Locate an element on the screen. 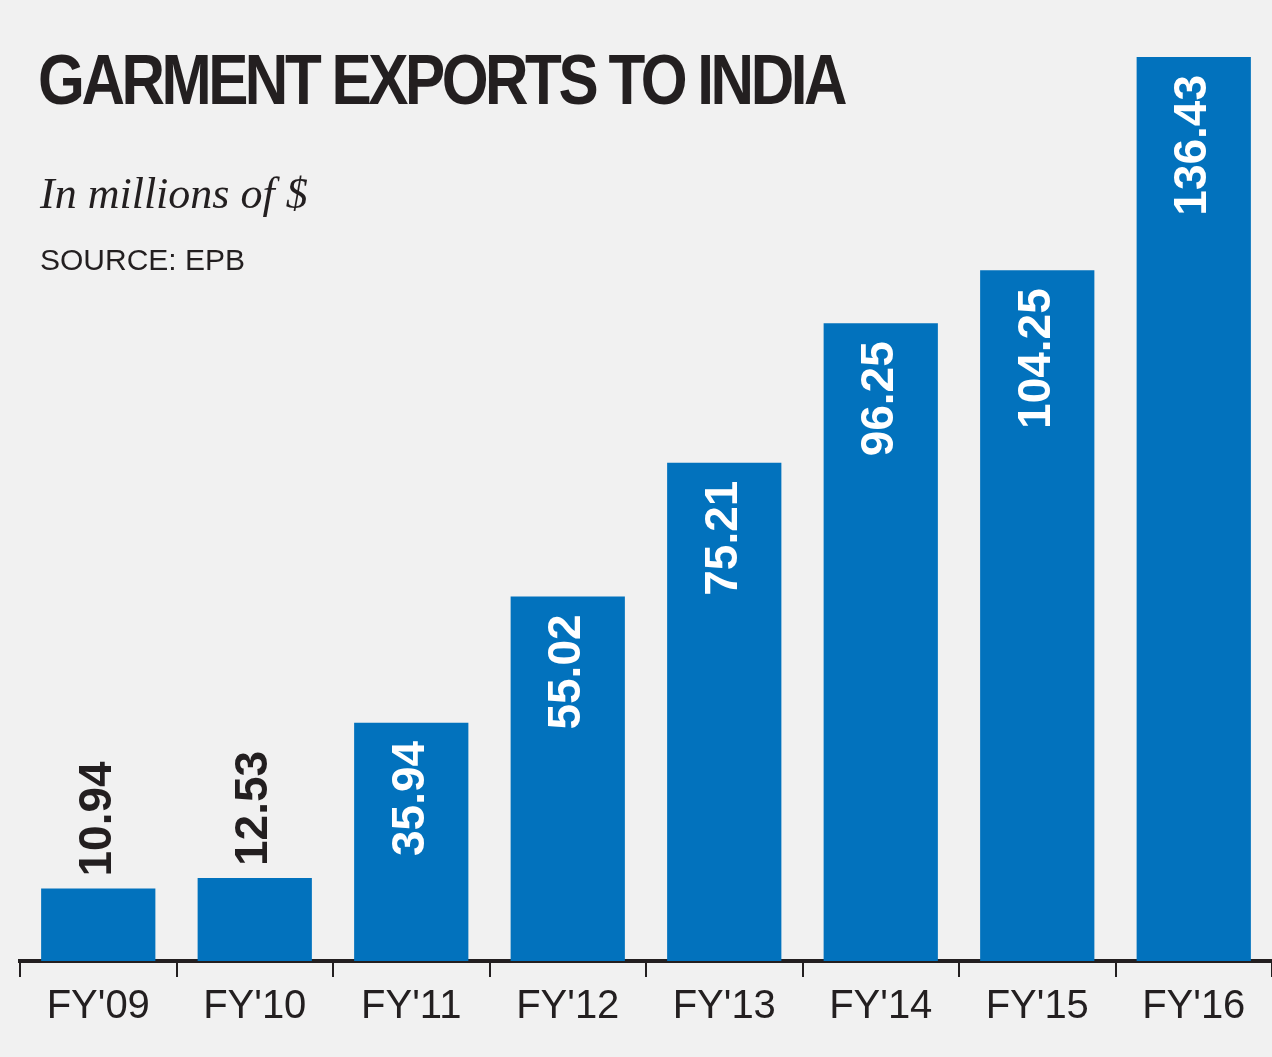 Image resolution: width=1272 pixels, height=1057 pixels. x-tick-label: FY'13 is located at coordinates (724, 1004).